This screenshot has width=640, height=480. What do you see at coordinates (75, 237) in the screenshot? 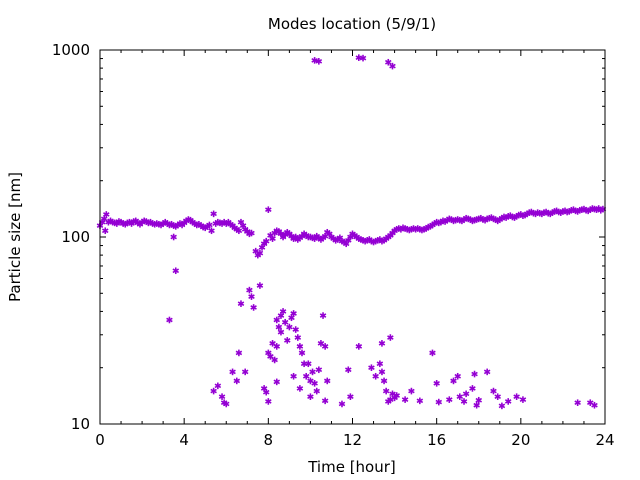
I see `y-tick-label: 100` at bounding box center [75, 237].